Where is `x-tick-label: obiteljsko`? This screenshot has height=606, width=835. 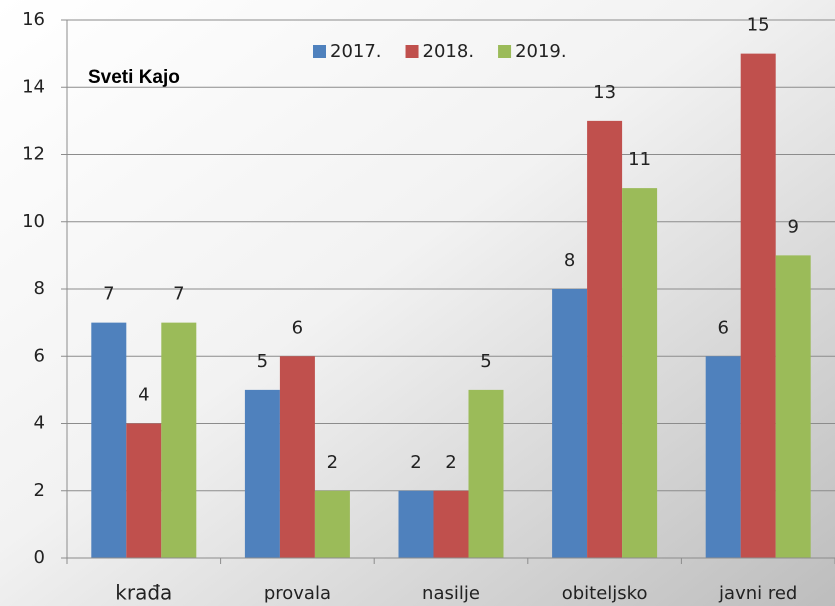
x-tick-label: obiteljsko is located at coordinates (605, 593).